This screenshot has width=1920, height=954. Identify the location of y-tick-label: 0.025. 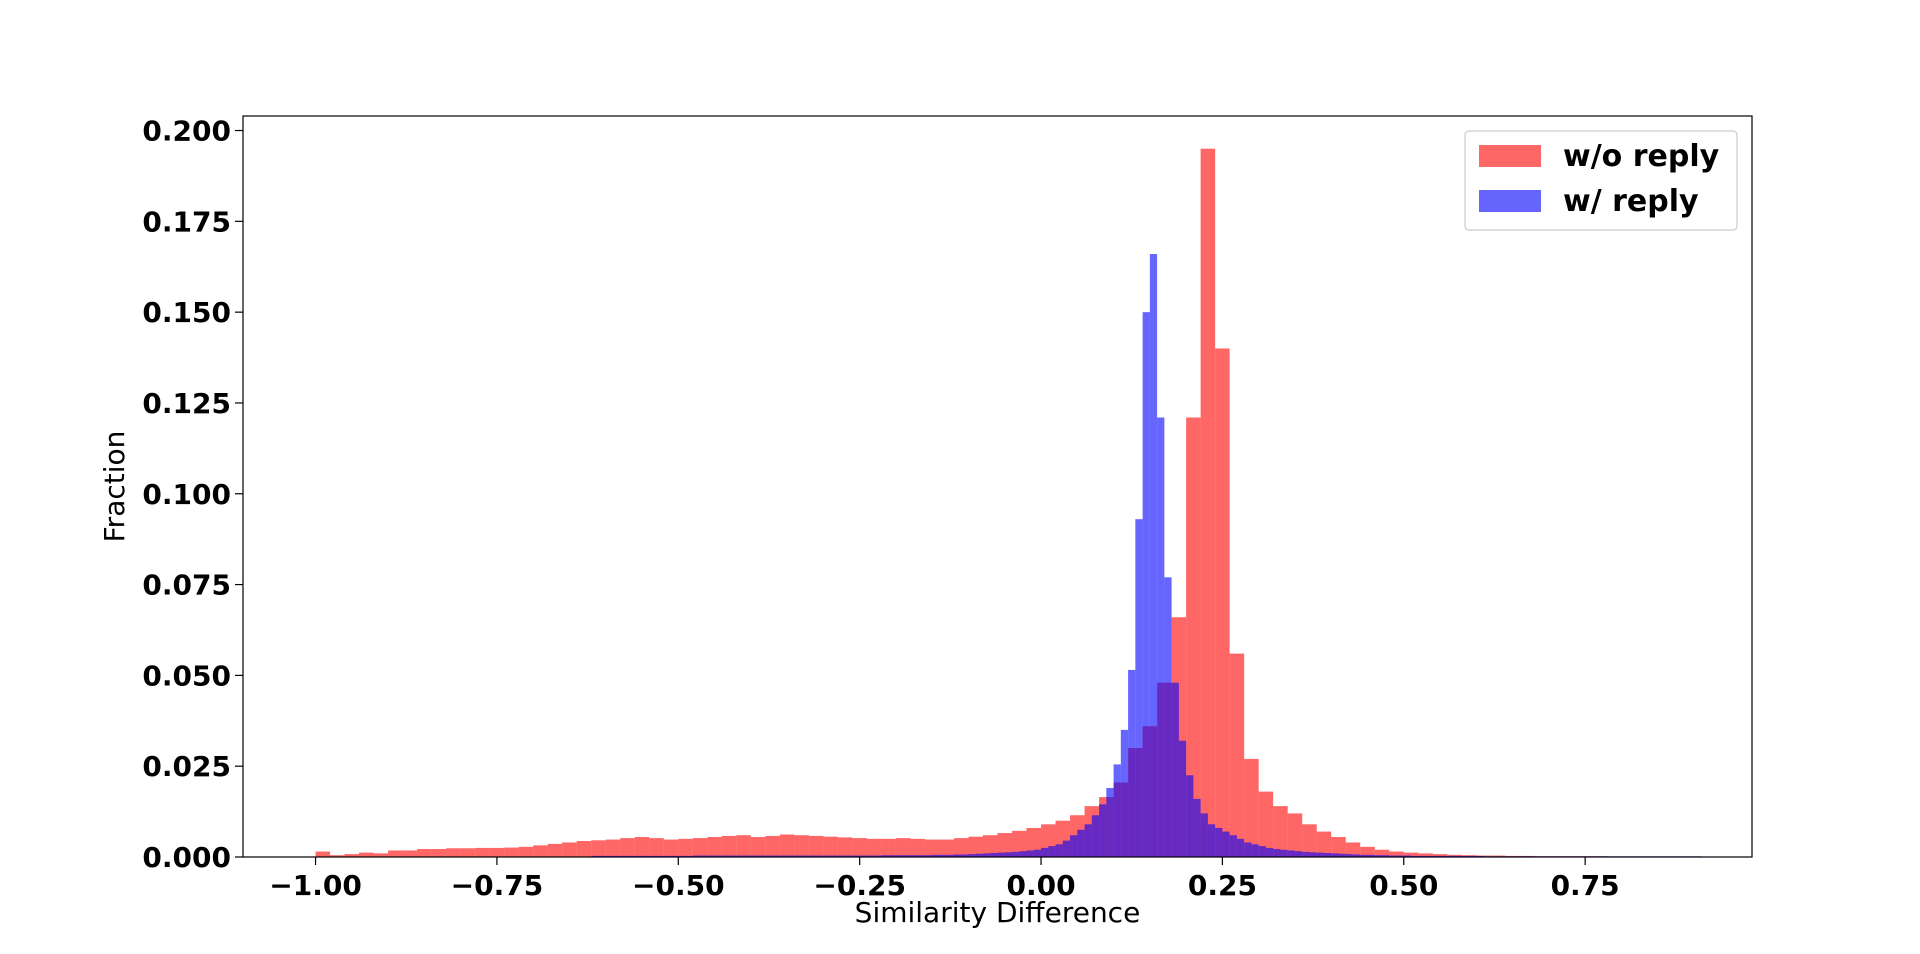
(186, 766).